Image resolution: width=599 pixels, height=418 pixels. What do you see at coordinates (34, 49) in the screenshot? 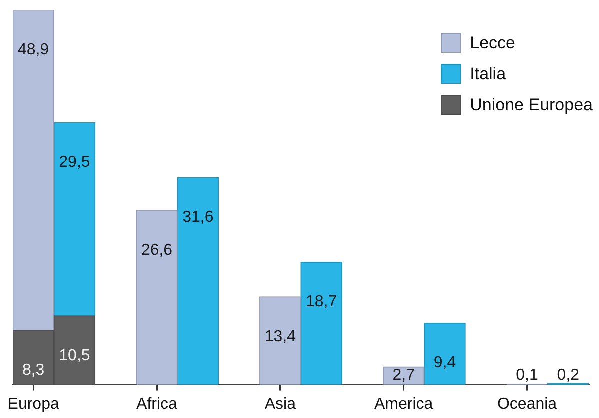
I see `data-label: 48,9` at bounding box center [34, 49].